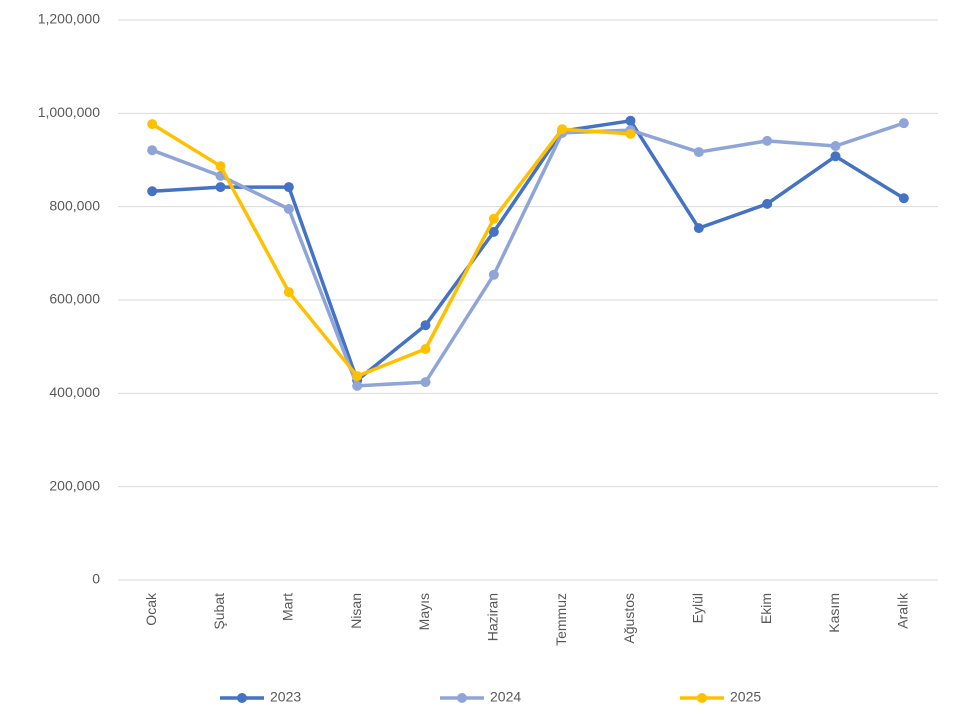 This screenshot has height=725, width=960. Describe the element at coordinates (424, 611) in the screenshot. I see `x-tick-label: Mayıs` at that location.